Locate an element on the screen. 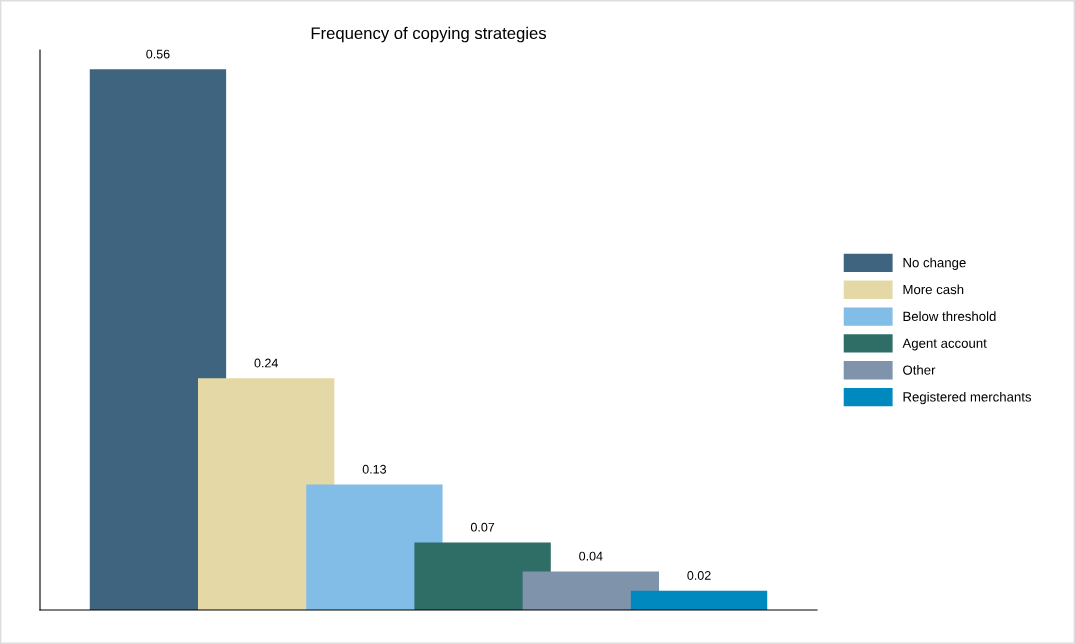 Image resolution: width=1075 pixels, height=644 pixels. legend-label: Other is located at coordinates (919, 370).